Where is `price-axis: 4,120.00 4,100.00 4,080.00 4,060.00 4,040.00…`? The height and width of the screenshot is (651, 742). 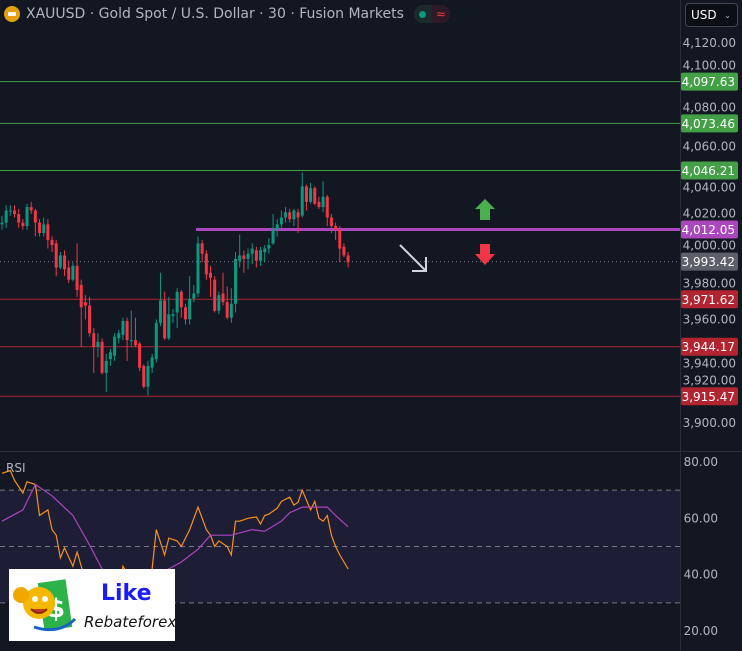
price-axis: 4,120.00 4,100.00 4,080.00 4,060.00 4,040.00… is located at coordinates (709, 337).